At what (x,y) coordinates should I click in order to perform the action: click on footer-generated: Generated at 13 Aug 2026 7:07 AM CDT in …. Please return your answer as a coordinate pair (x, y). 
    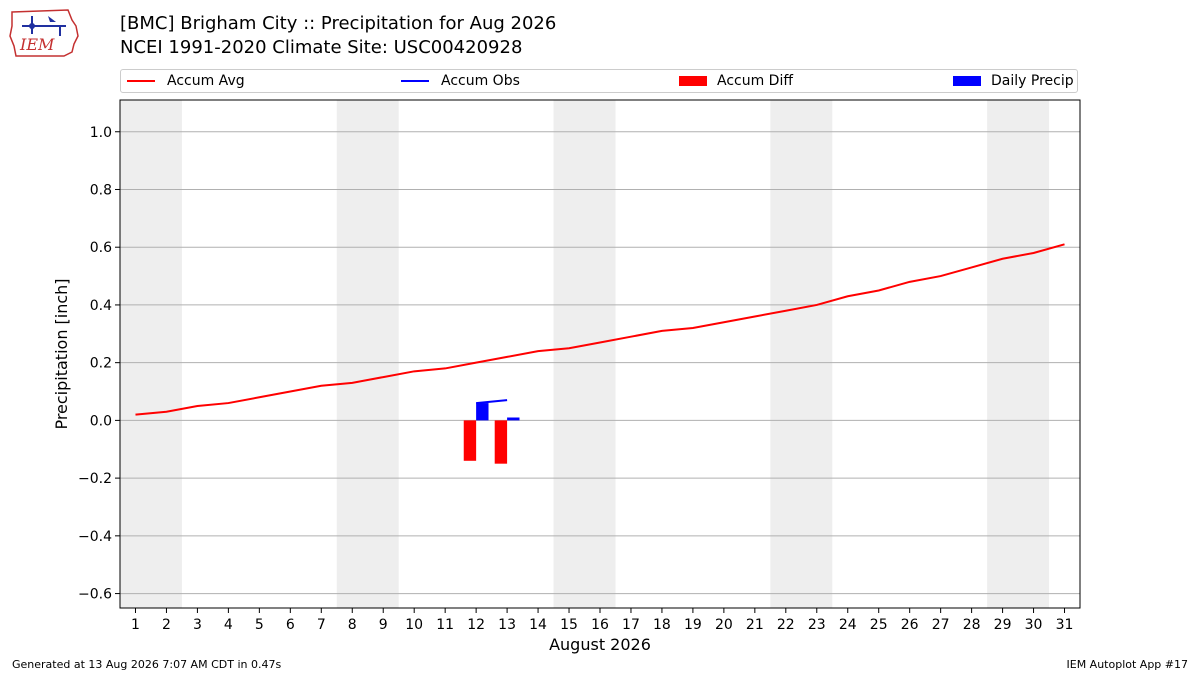
    Looking at the image, I should click on (147, 664).